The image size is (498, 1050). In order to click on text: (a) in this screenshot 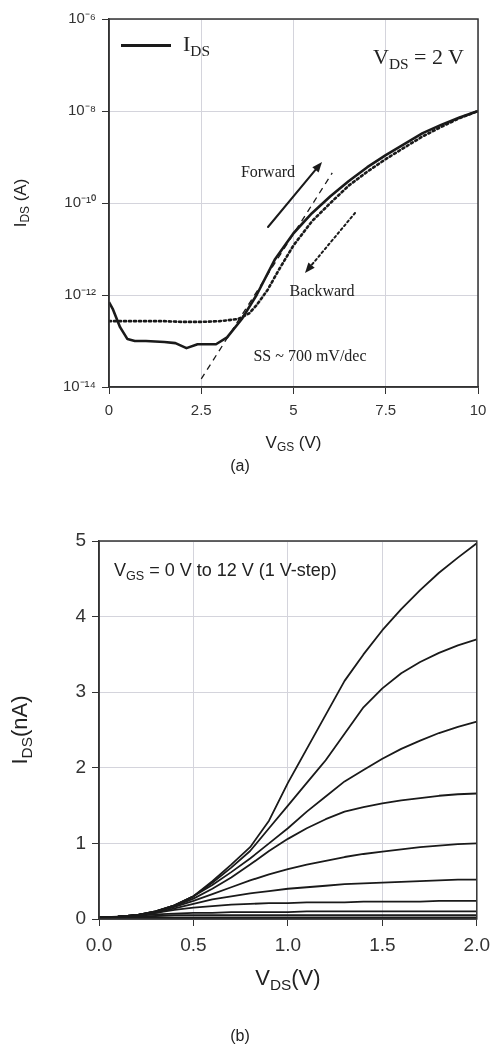, I will do `click(240, 465)`.